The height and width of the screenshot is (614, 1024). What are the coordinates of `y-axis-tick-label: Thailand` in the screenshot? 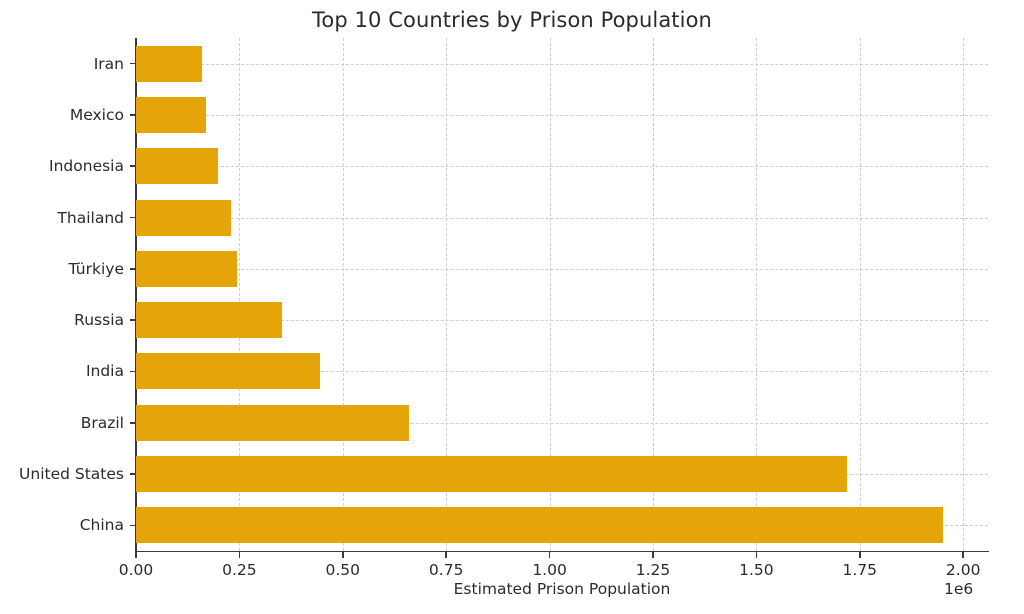 It's located at (90, 217).